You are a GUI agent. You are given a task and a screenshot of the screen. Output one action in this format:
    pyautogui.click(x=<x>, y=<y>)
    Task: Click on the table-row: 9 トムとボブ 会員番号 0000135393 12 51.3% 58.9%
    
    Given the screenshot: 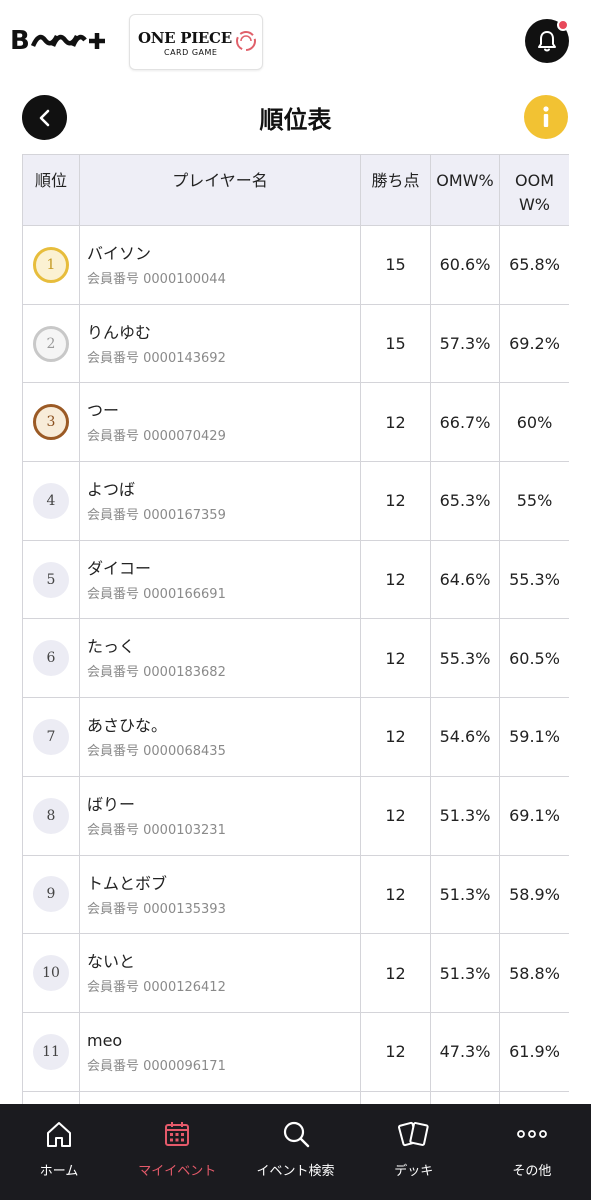 What is the action you would take?
    pyautogui.click(x=295, y=894)
    